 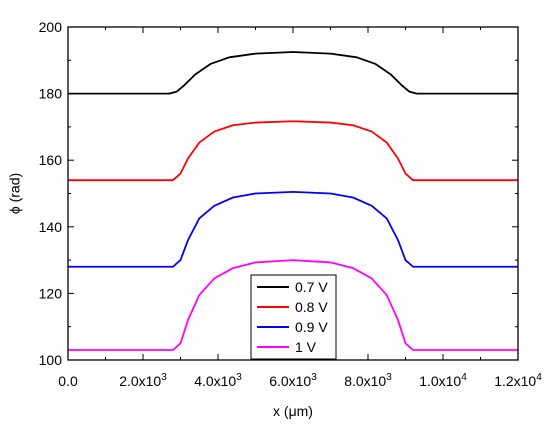 What do you see at coordinates (51, 360) in the screenshot?
I see `y-tick-label: 100` at bounding box center [51, 360].